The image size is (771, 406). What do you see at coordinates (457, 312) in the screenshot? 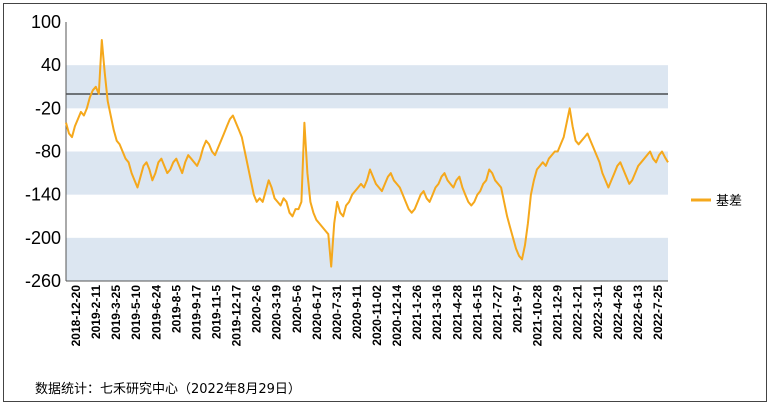
I see `x-tick-label: 2021-4-28` at bounding box center [457, 312].